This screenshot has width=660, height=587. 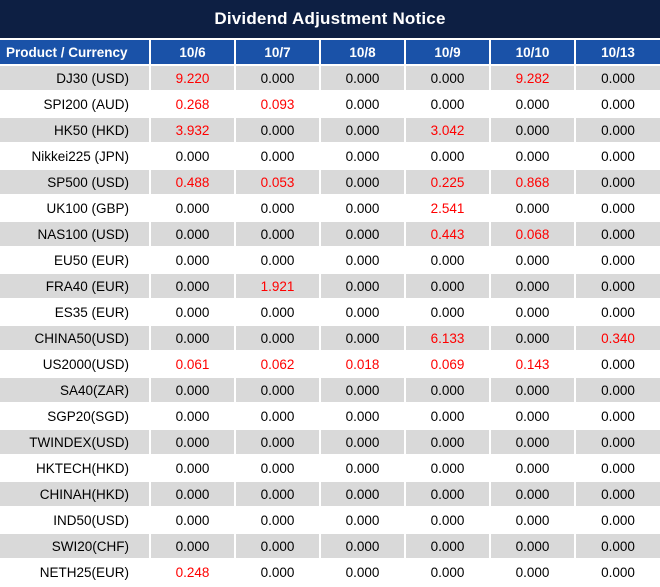 What do you see at coordinates (533, 364) in the screenshot?
I see `value-cell: 0.143` at bounding box center [533, 364].